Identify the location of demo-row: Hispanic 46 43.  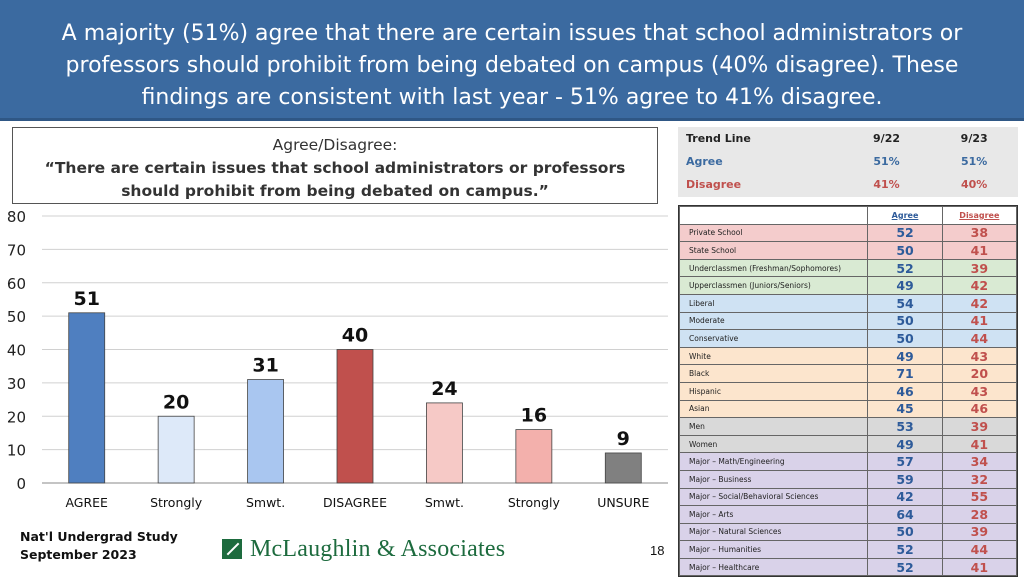
(848, 391).